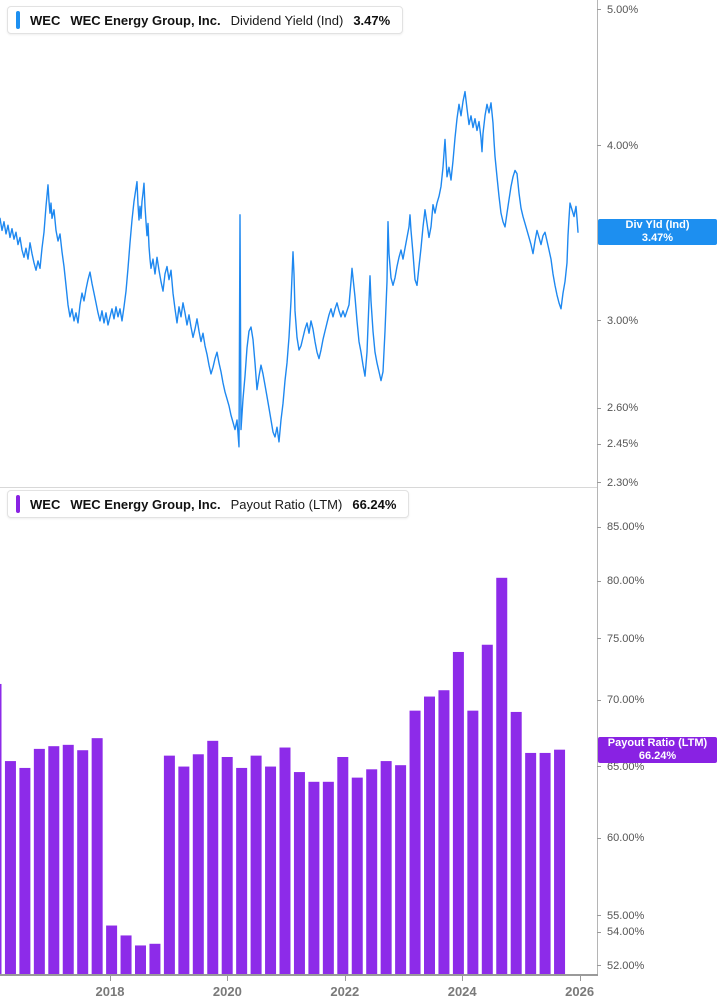 The width and height of the screenshot is (717, 1005). What do you see at coordinates (623, 408) in the screenshot?
I see `y-tick-label: 2.60%` at bounding box center [623, 408].